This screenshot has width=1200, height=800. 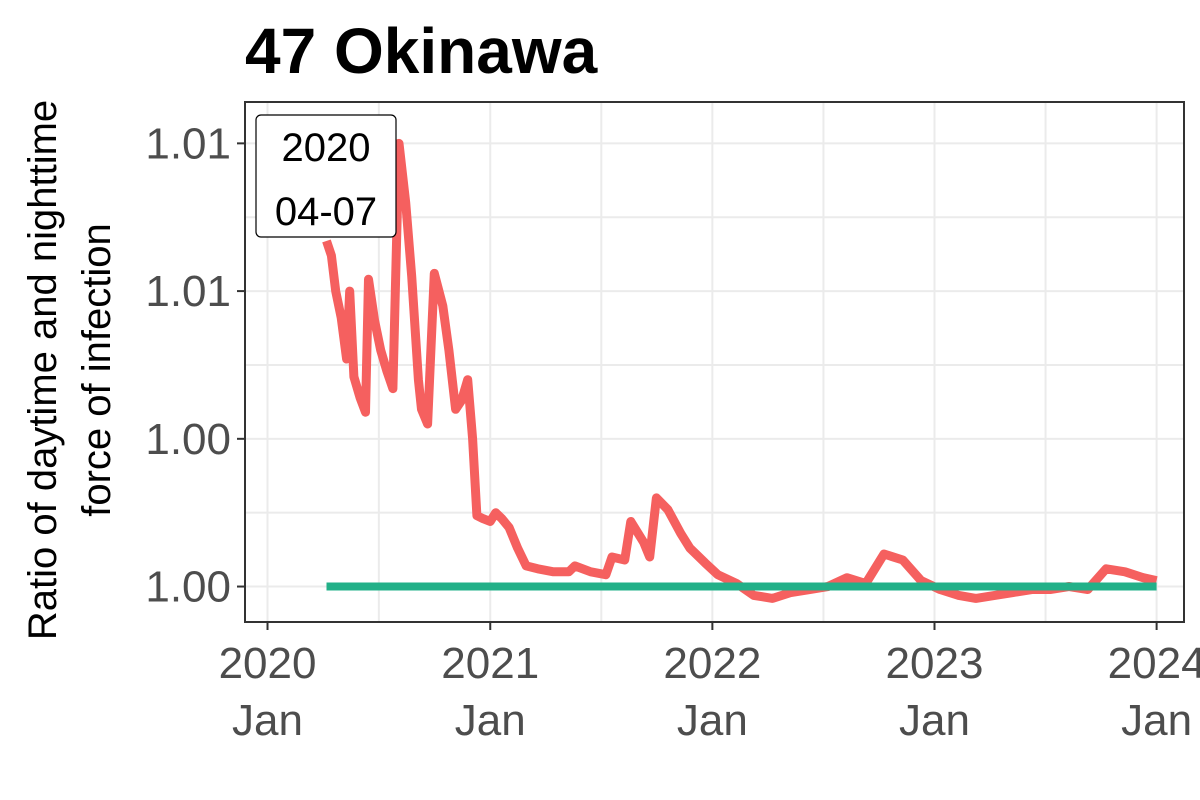 I want to click on x-tick-label-year: 2024, so click(x=1154, y=663).